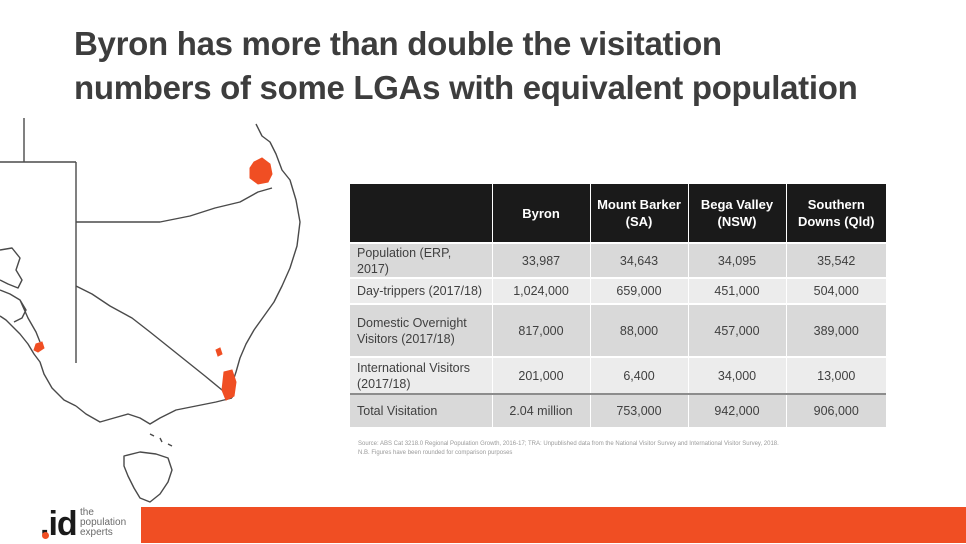 Image resolution: width=966 pixels, height=544 pixels. I want to click on logo-tagline: the population experts, so click(103, 523).